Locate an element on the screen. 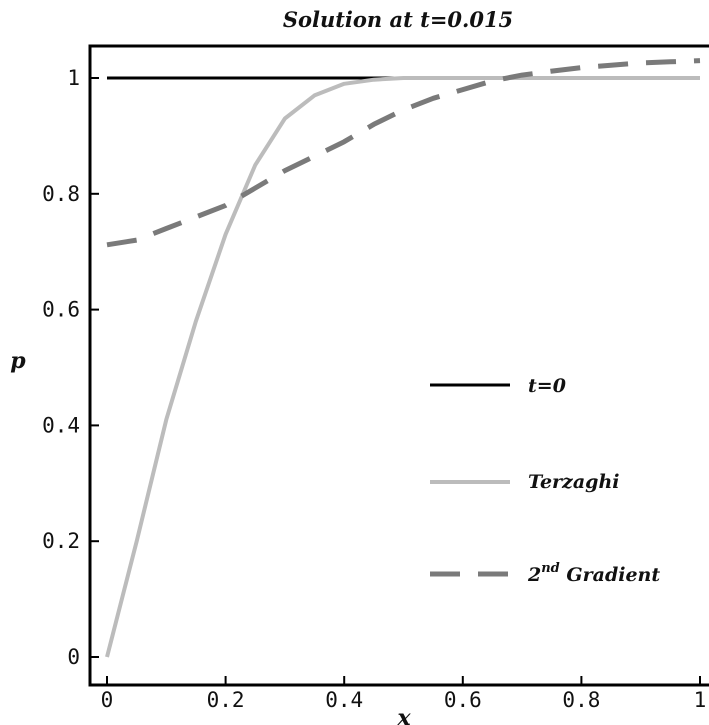 The width and height of the screenshot is (709, 725). x-tick-label: 0 is located at coordinates (107, 700).